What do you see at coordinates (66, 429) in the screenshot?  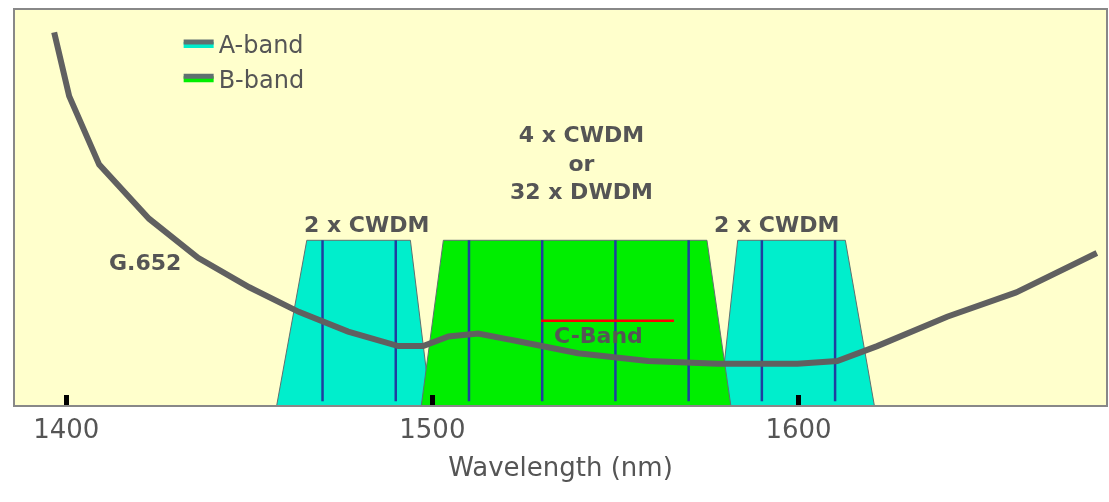 I see `x-tick-label: 1400` at bounding box center [66, 429].